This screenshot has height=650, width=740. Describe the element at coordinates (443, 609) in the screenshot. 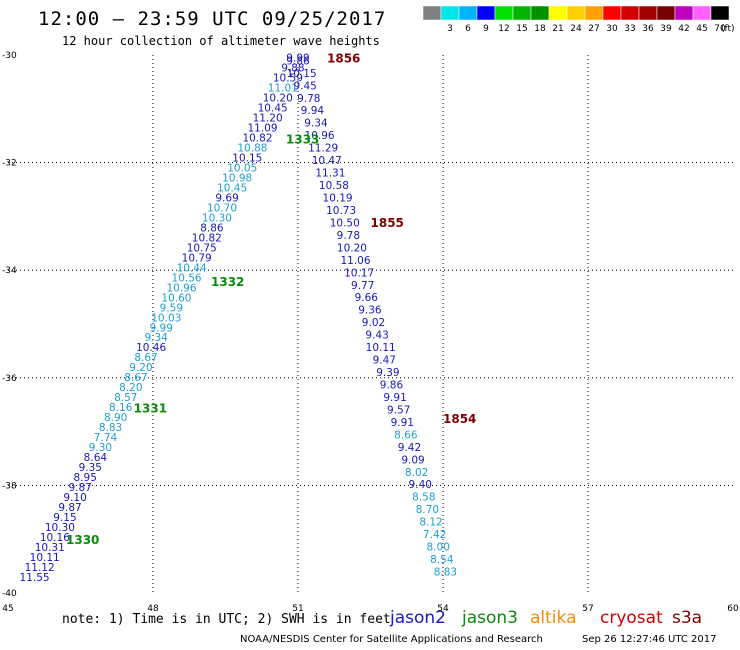

I see `lon-tick-label: 54` at that location.